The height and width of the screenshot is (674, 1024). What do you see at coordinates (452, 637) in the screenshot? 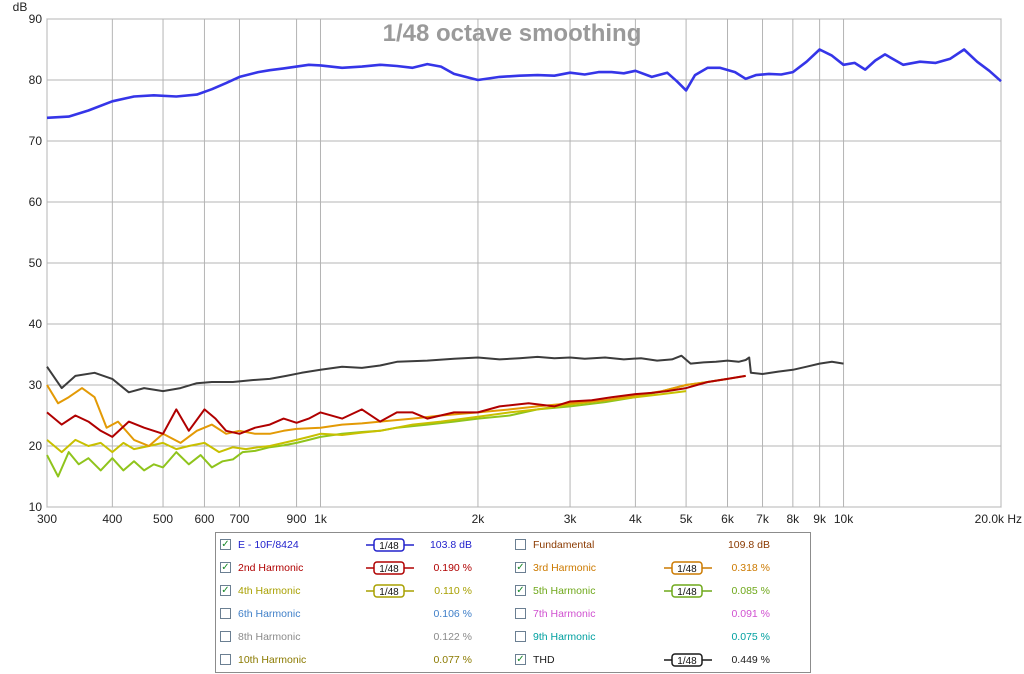
I see `legend-value: 0.122 %` at bounding box center [452, 637].